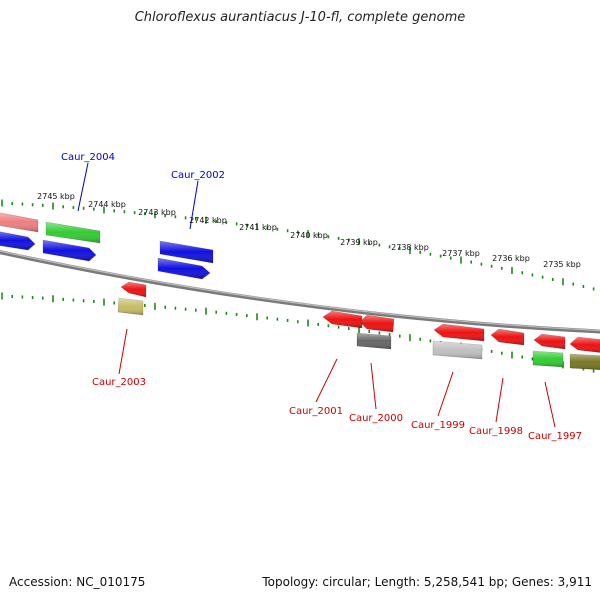 The height and width of the screenshot is (600, 600). I want to click on genome-backbone, so click(300, 292).